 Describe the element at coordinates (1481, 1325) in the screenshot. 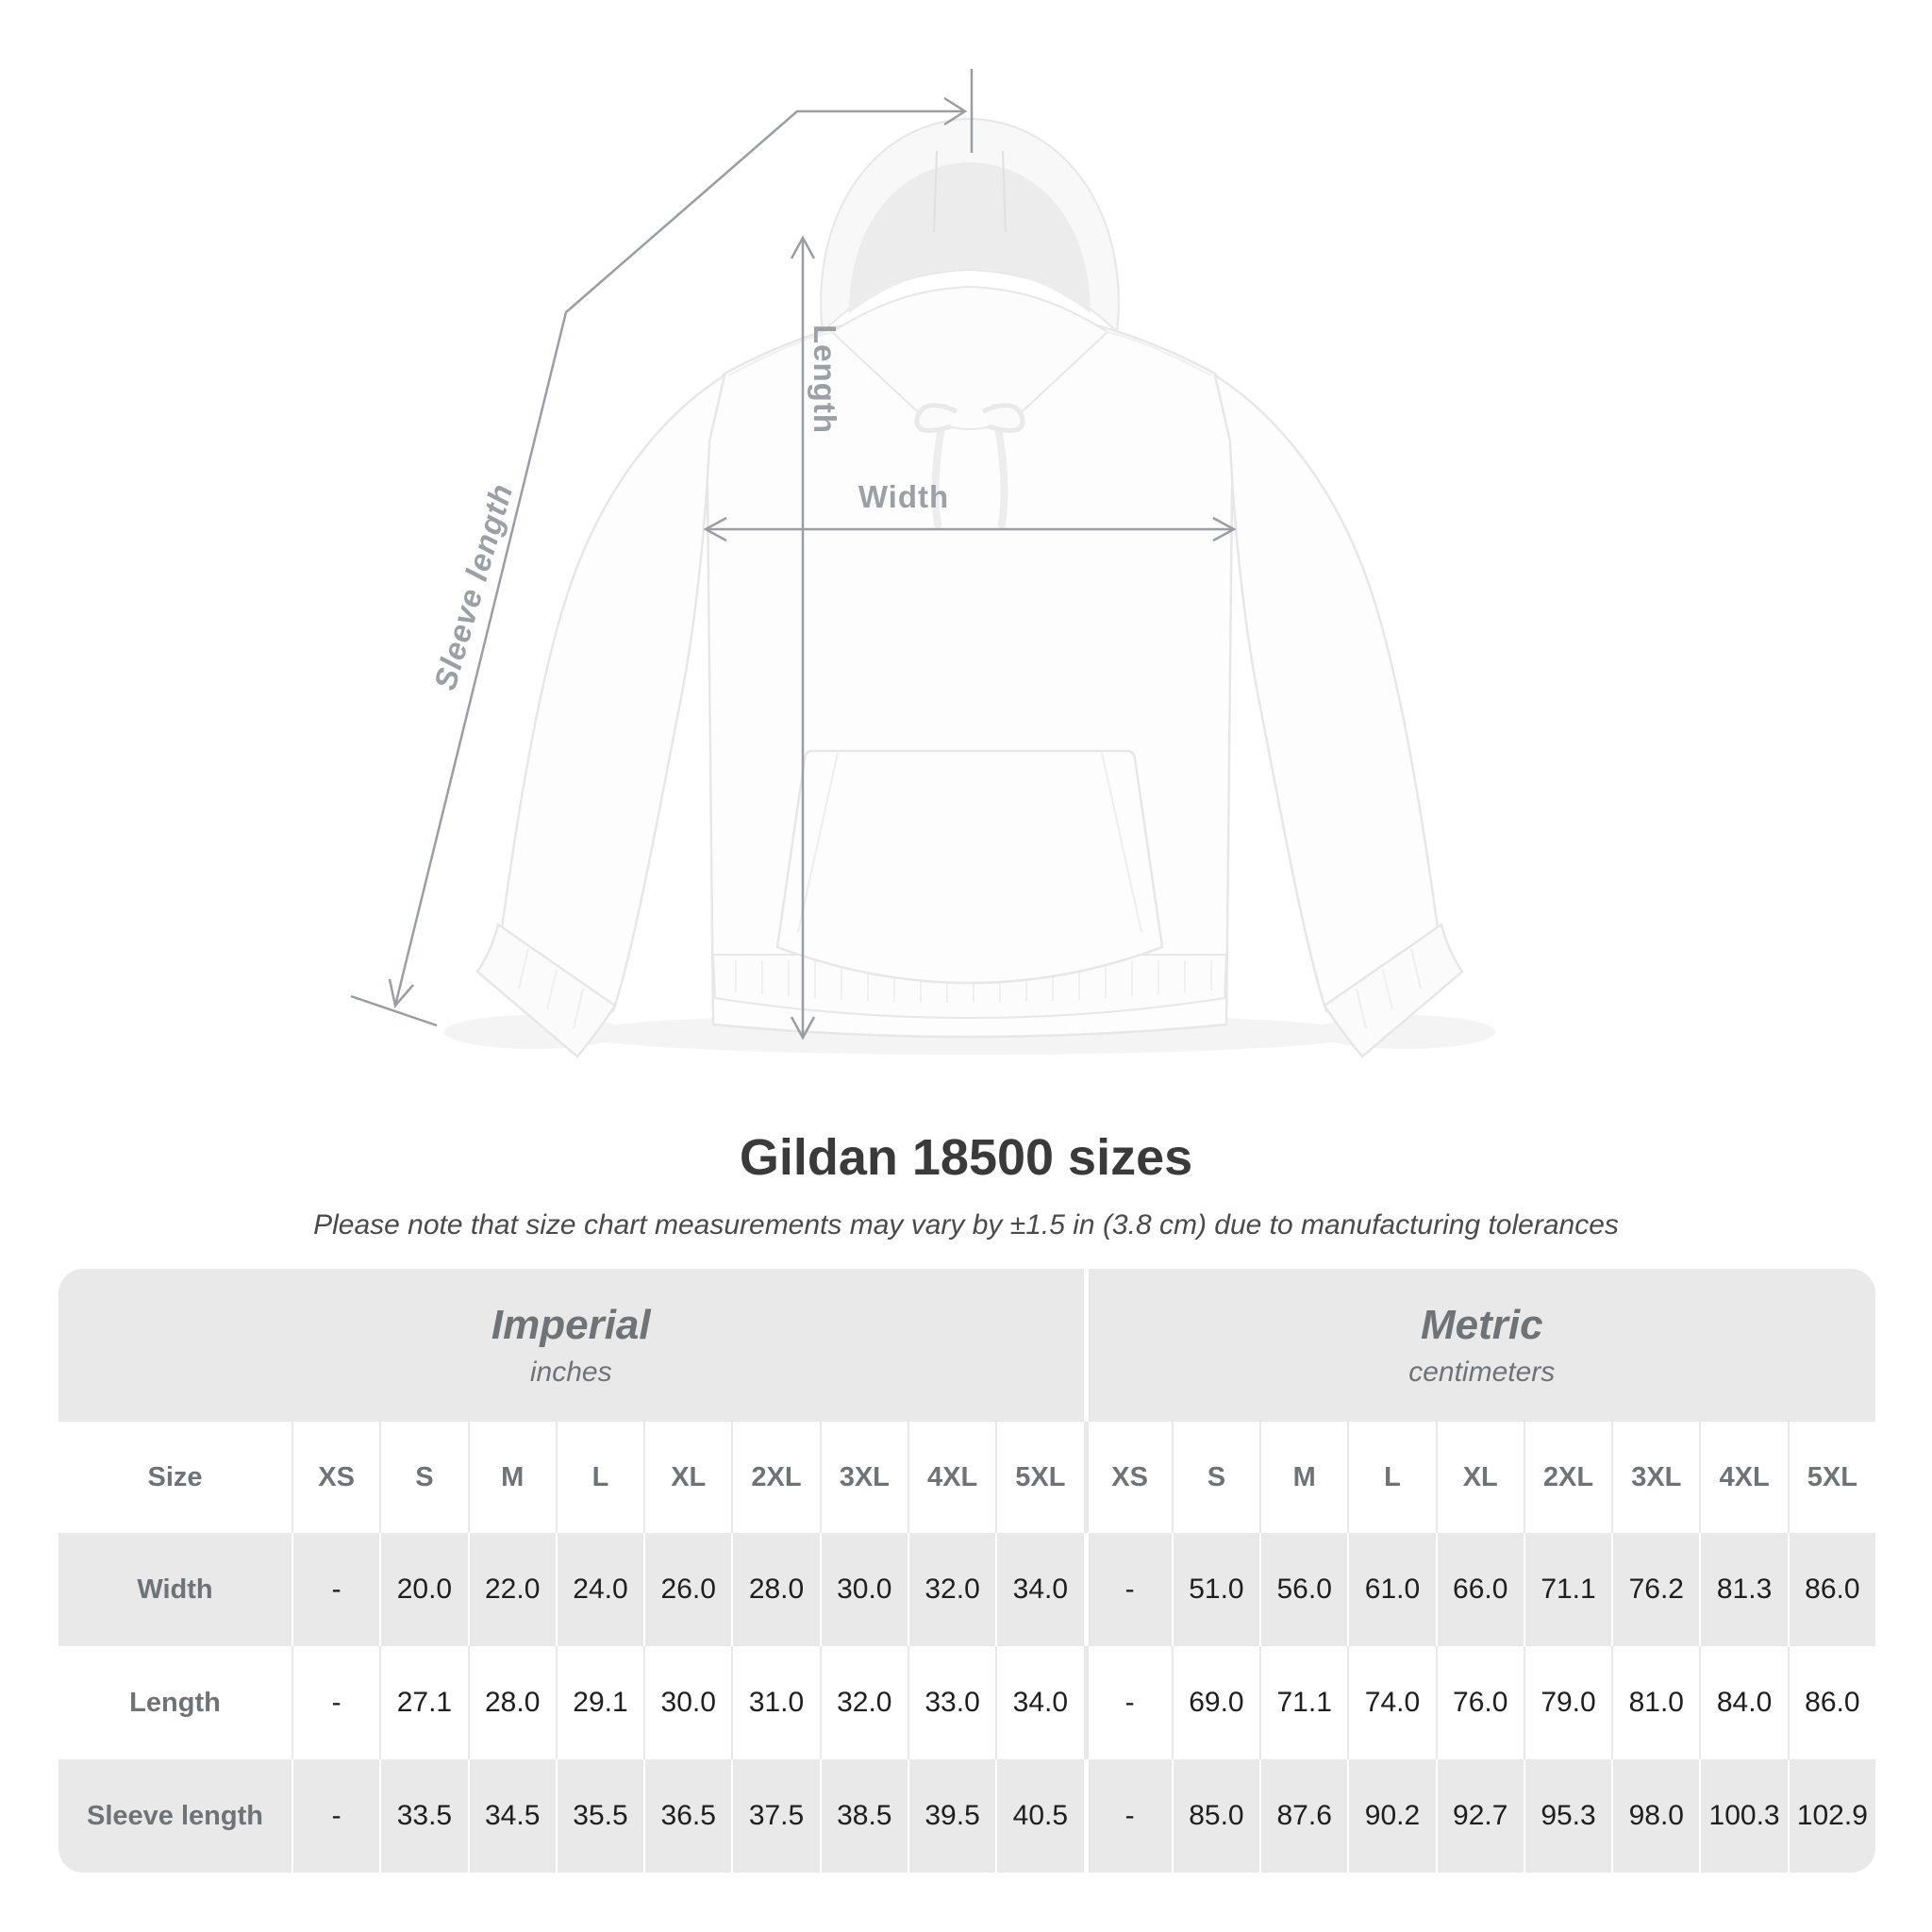

I see `metric-title: Metric` at that location.